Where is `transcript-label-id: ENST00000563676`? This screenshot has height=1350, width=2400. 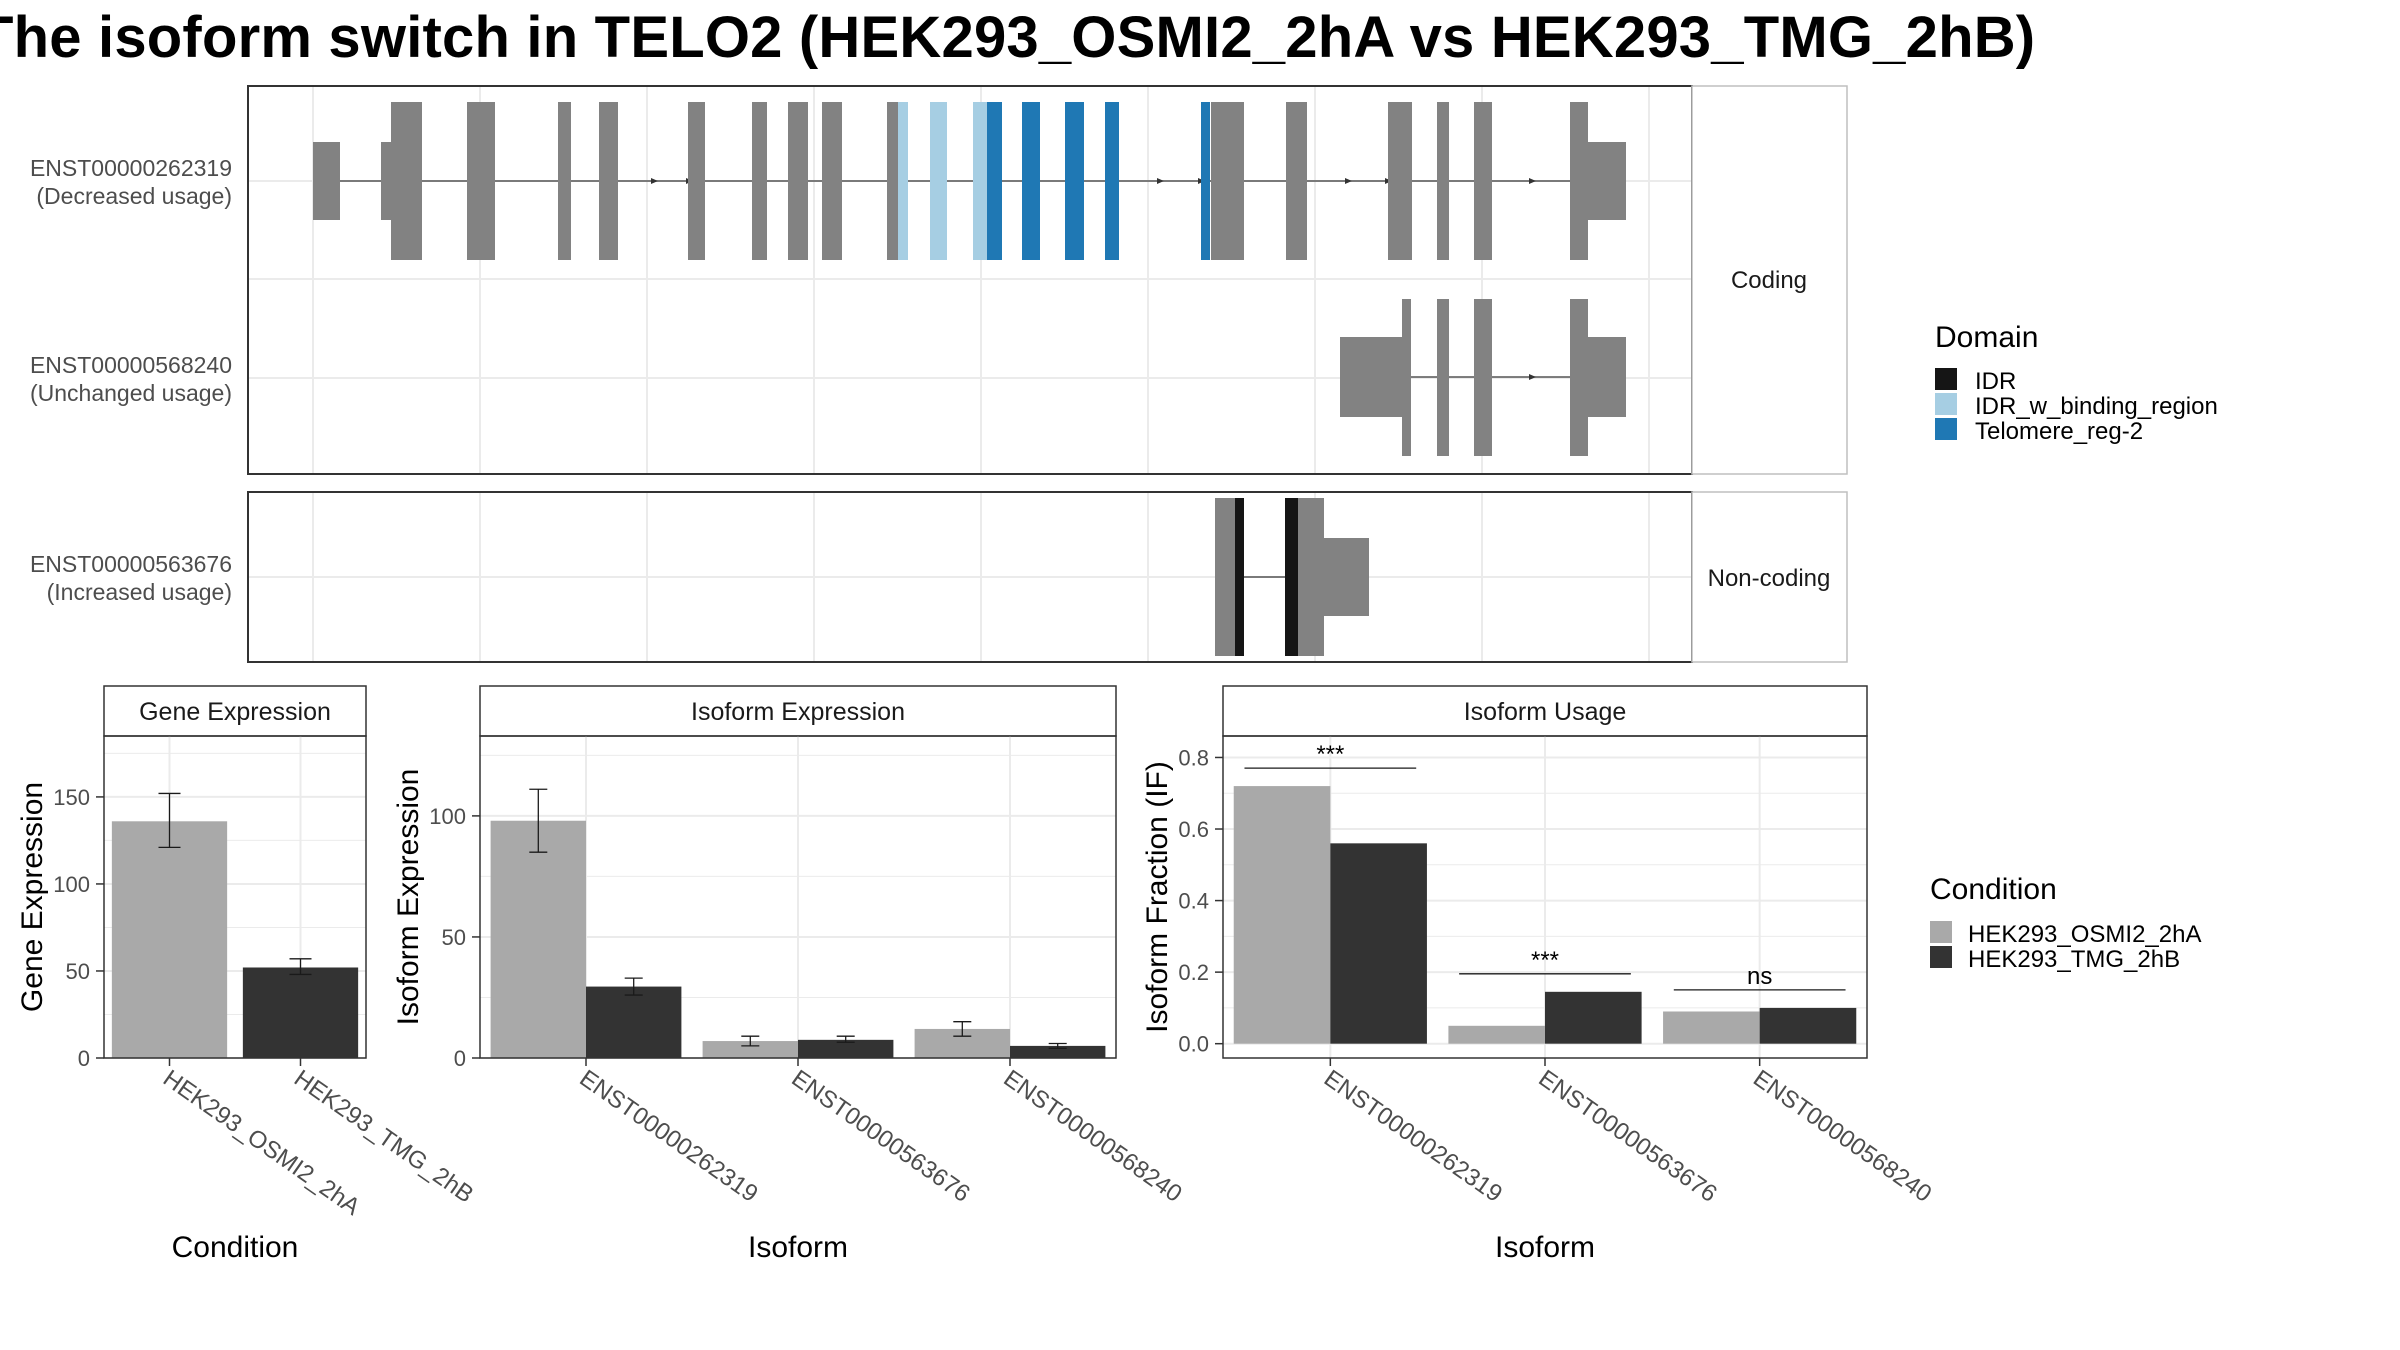 transcript-label-id: ENST00000563676 is located at coordinates (131, 564).